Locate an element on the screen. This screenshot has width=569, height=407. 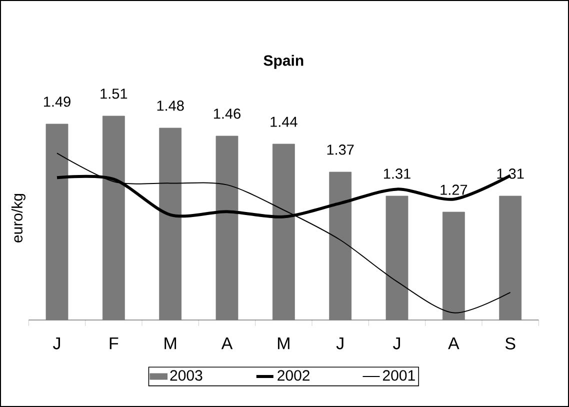
data-label: 1.27 is located at coordinates (454, 189).